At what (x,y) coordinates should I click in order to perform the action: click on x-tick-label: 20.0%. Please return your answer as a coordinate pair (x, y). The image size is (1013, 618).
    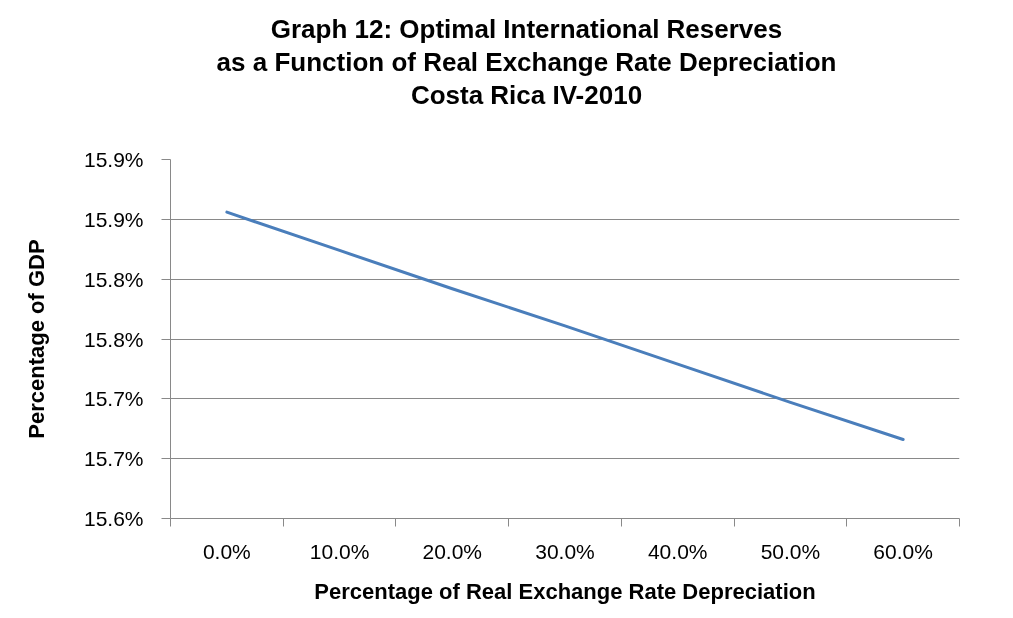
    Looking at the image, I should click on (452, 551).